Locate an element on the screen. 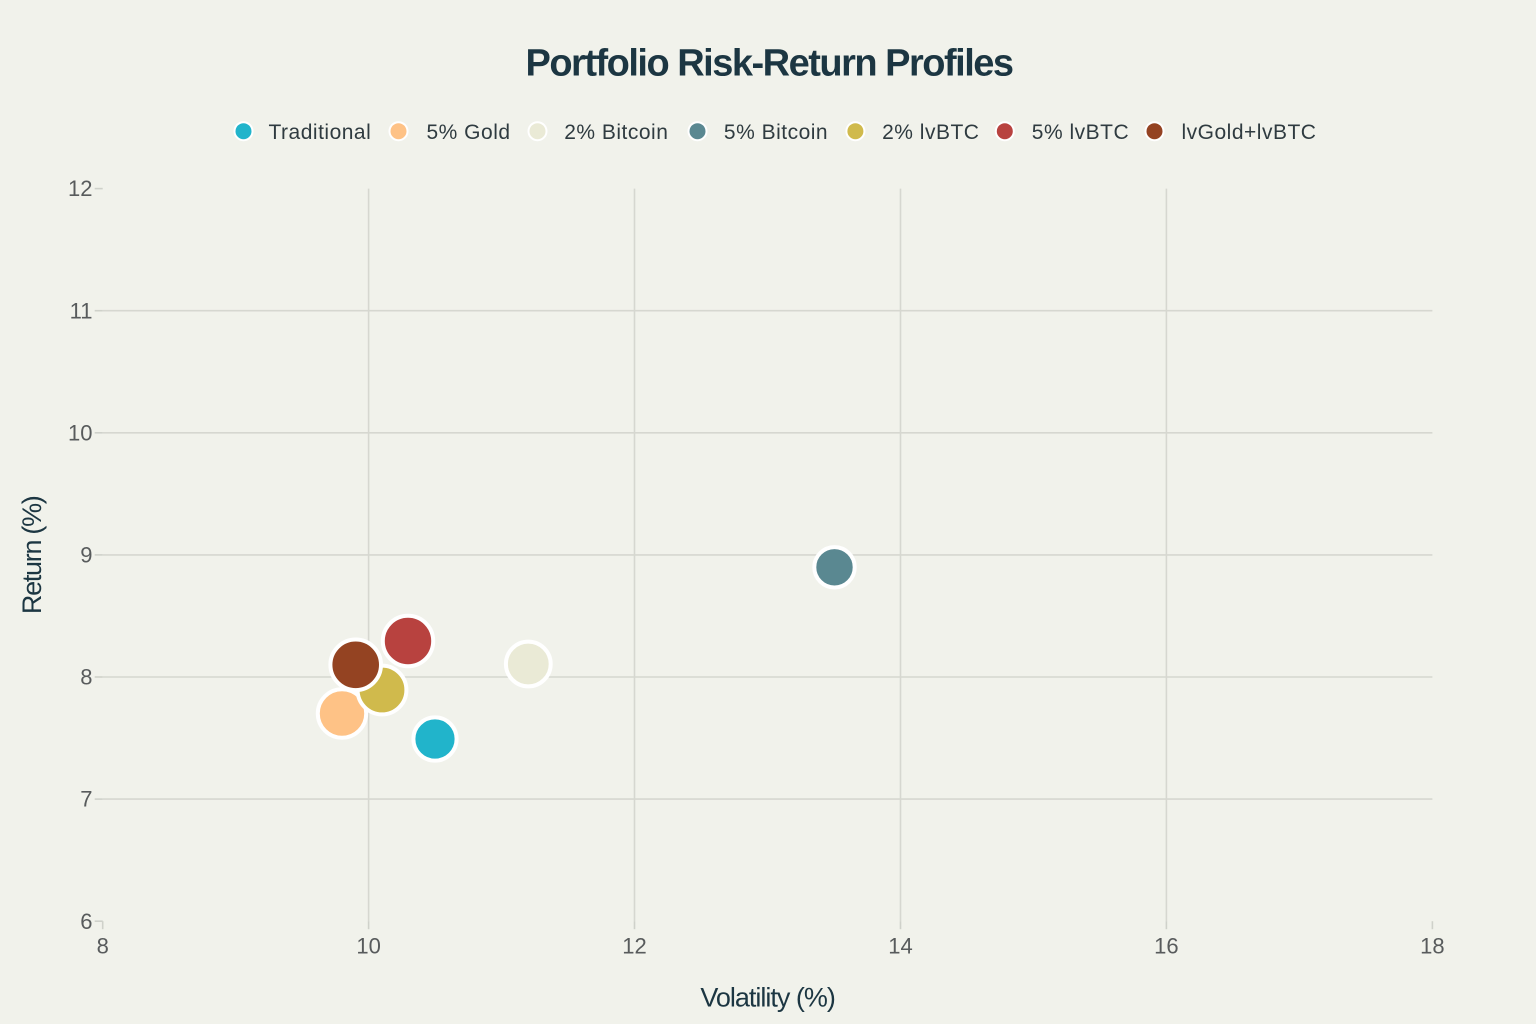 This screenshot has height=1024, width=1536. svg-text: 5% Gold is located at coordinates (469, 132).